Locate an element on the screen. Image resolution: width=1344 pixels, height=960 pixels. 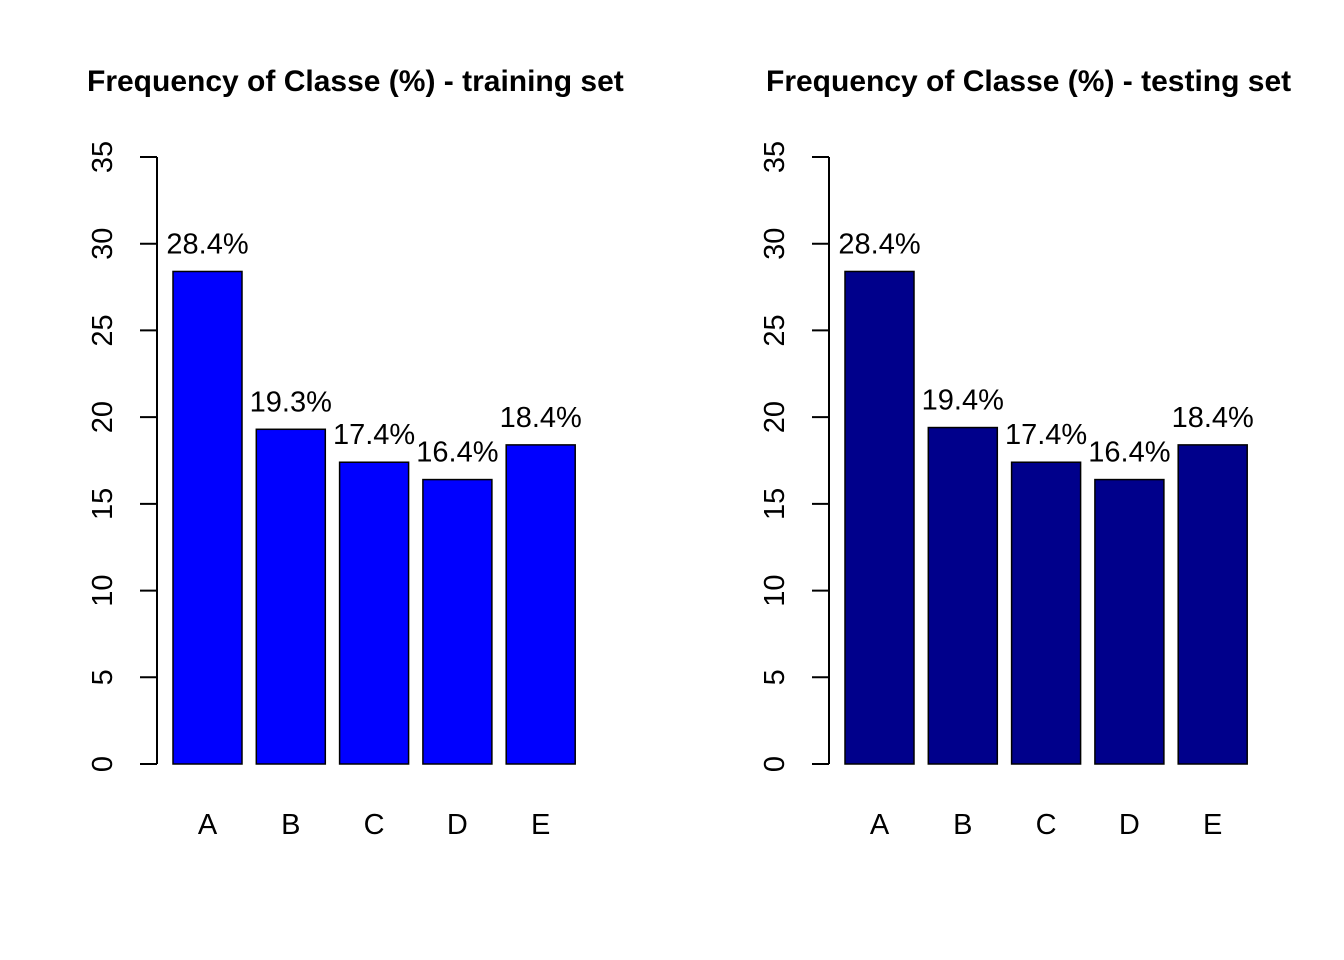
data-labels: 28.4% 19.4%17.4%16.4%18.4% is located at coordinates (1045, 348).